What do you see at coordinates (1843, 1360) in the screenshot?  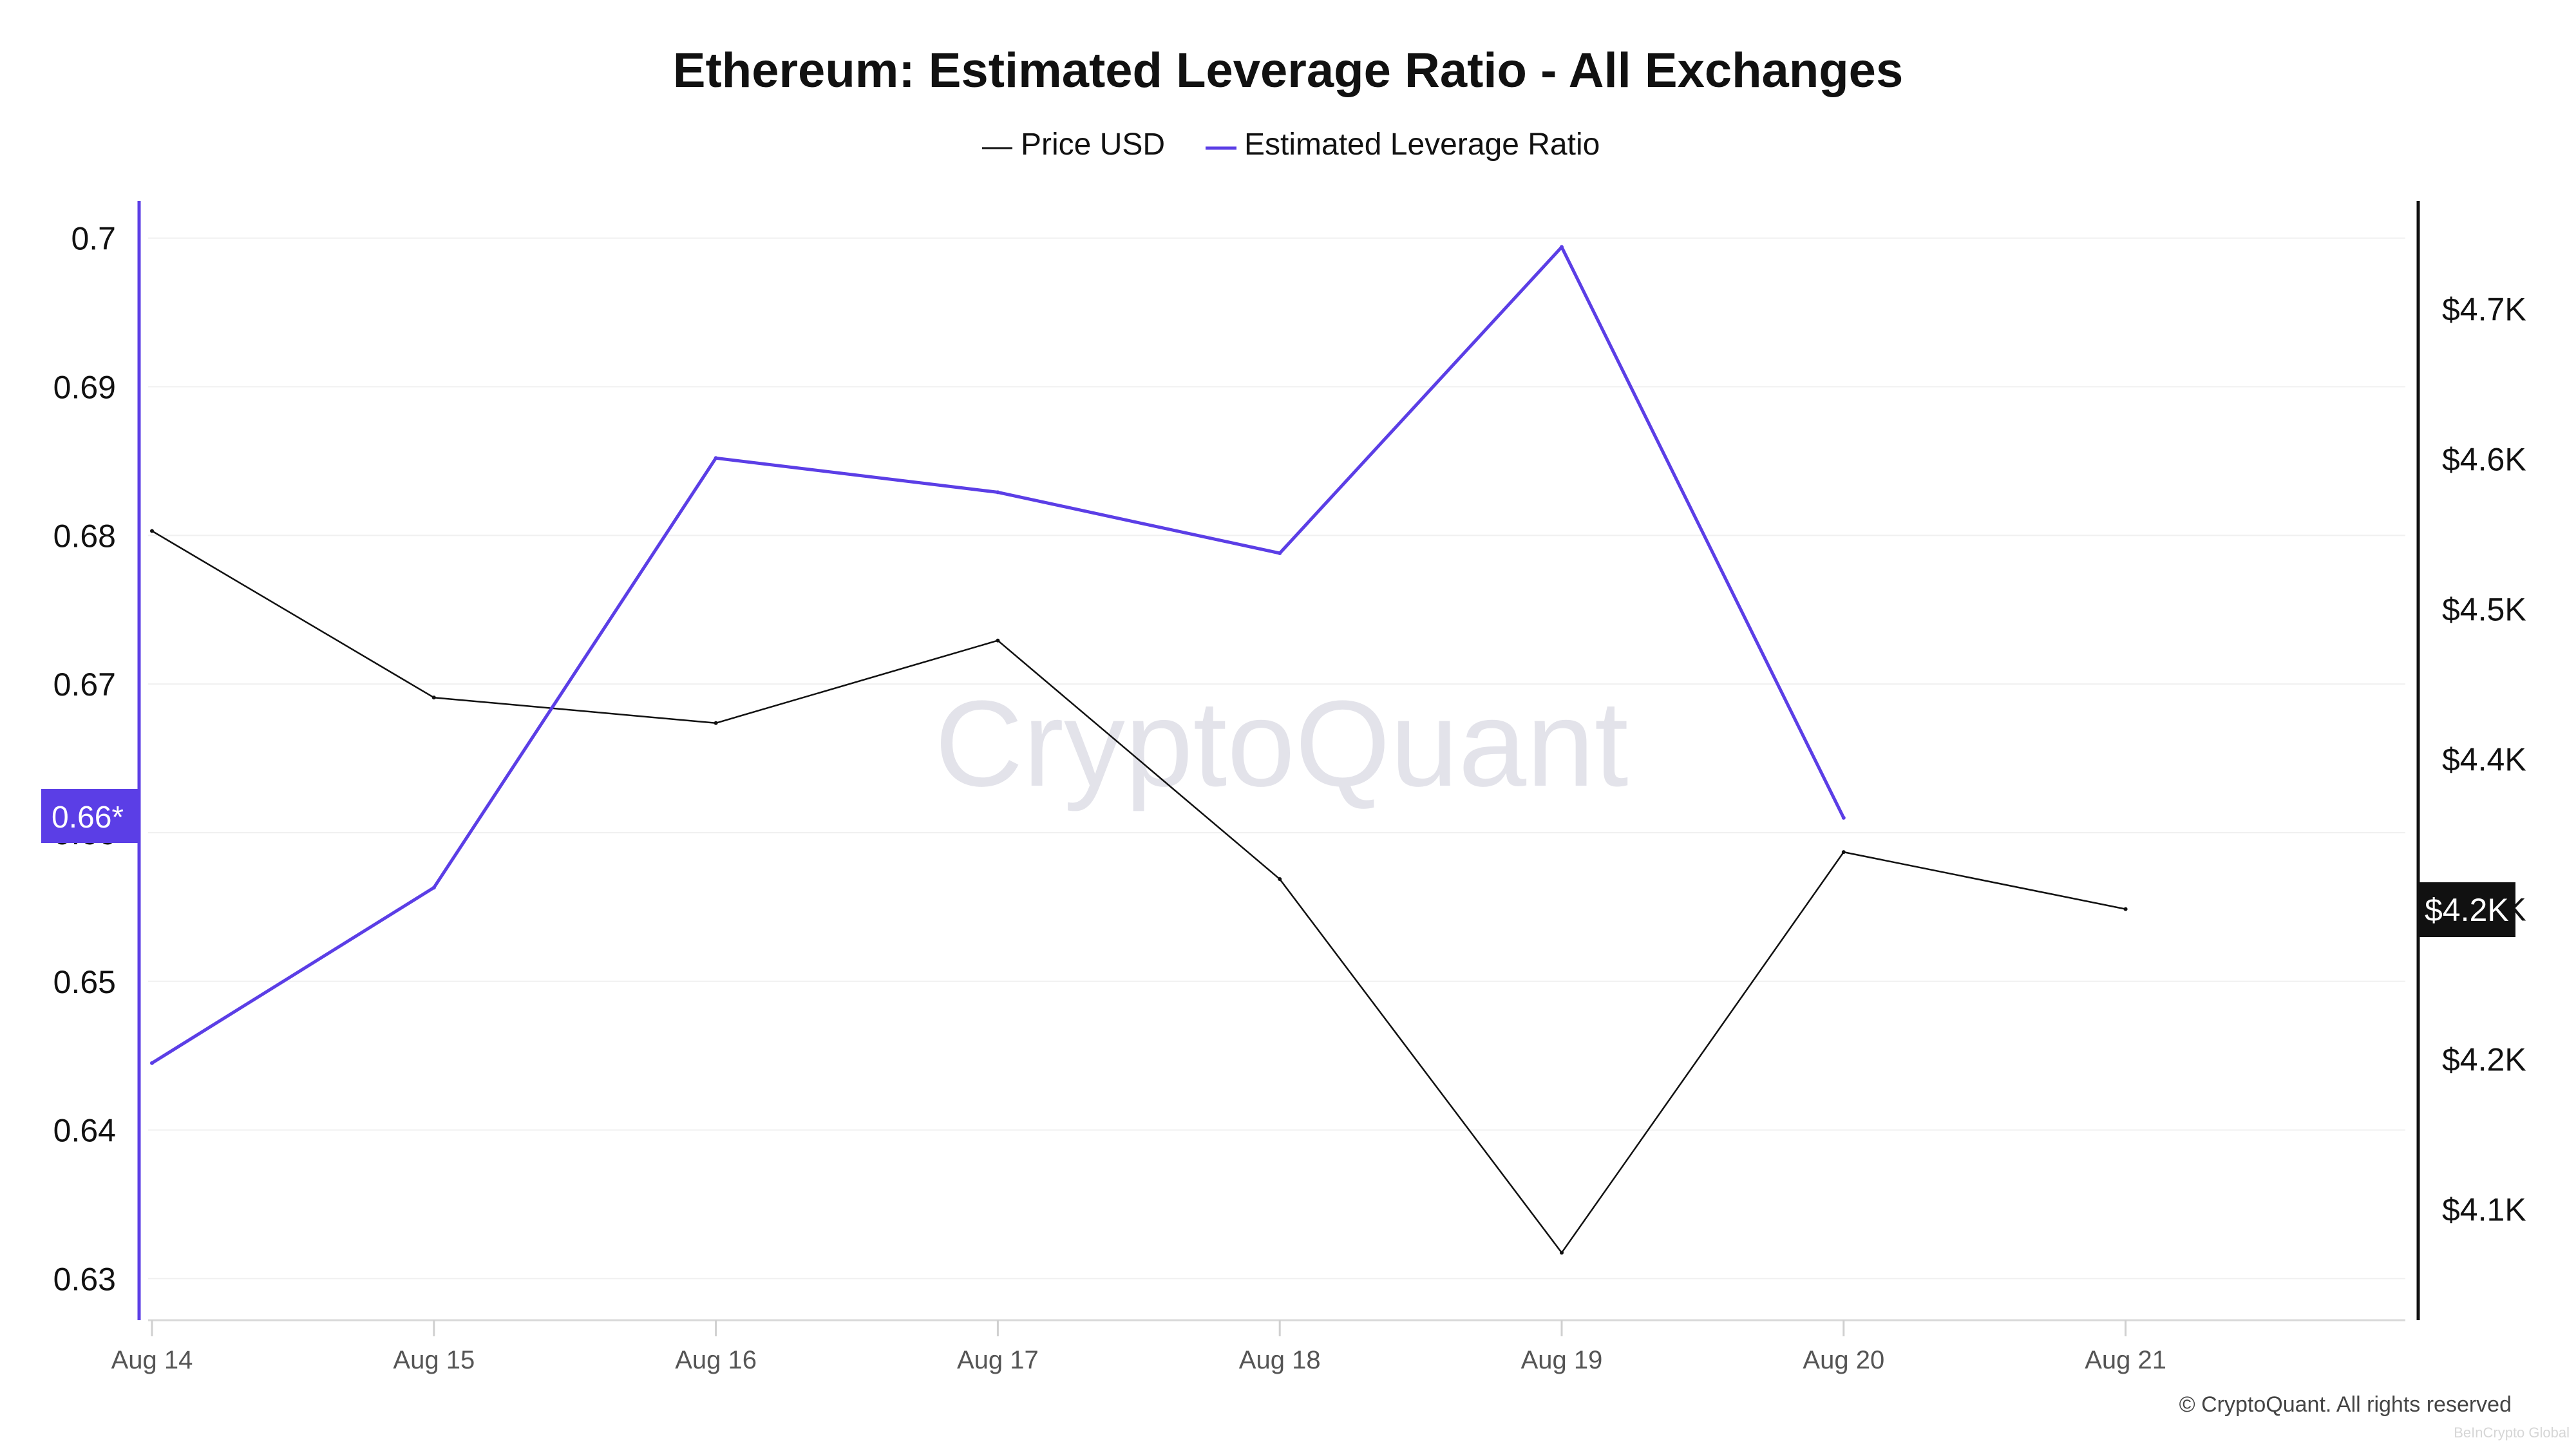 I see `x-tick-label: Aug 20` at bounding box center [1843, 1360].